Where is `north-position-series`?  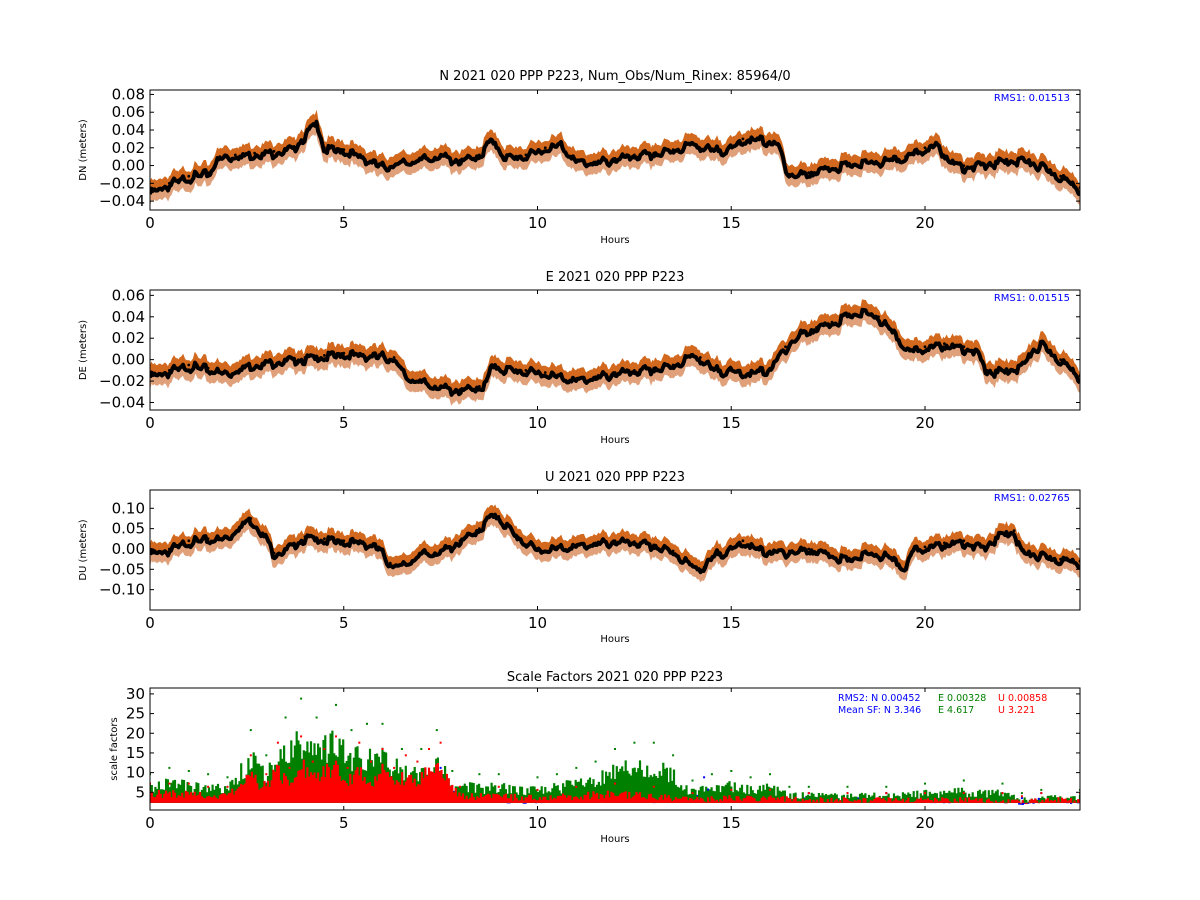
north-position-series is located at coordinates (615, 158).